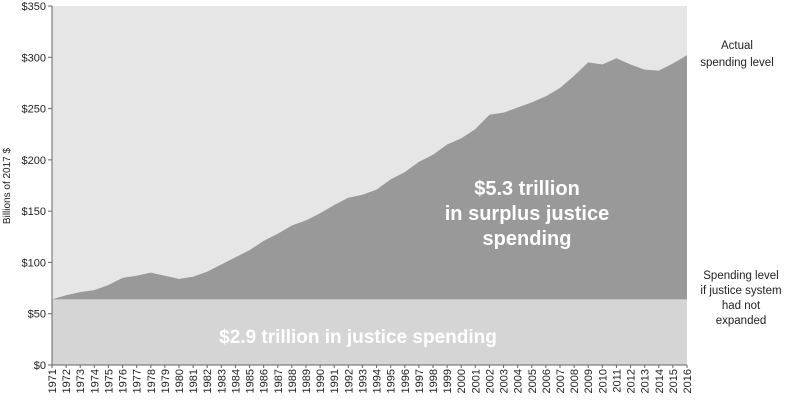 Image resolution: width=786 pixels, height=401 pixels. Describe the element at coordinates (406, 381) in the screenshot. I see `x-tick-label: 1996` at that location.